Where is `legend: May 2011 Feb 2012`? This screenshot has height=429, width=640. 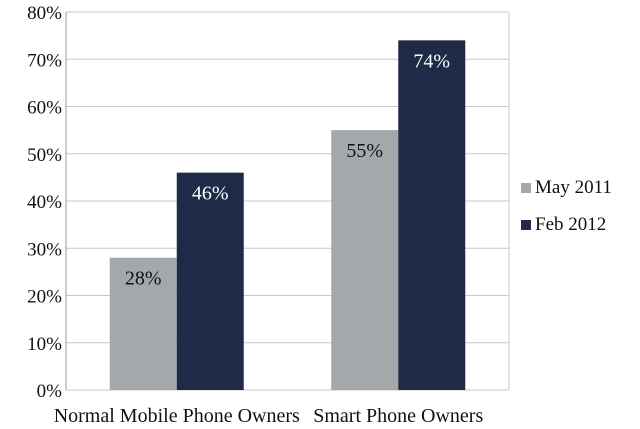
legend: May 2011 Feb 2012 is located at coordinates (566, 206).